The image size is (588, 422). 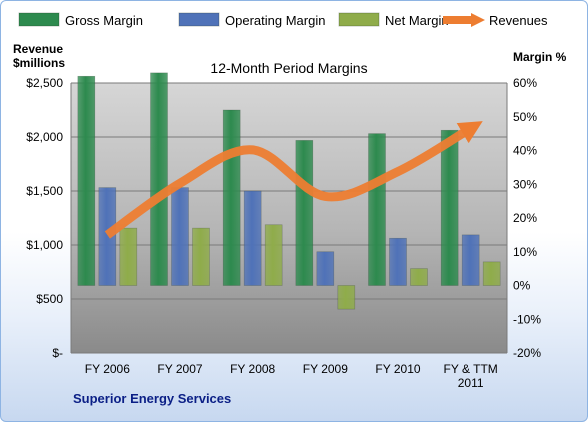 I want to click on left-tick-label: $1,500, so click(x=44, y=191).